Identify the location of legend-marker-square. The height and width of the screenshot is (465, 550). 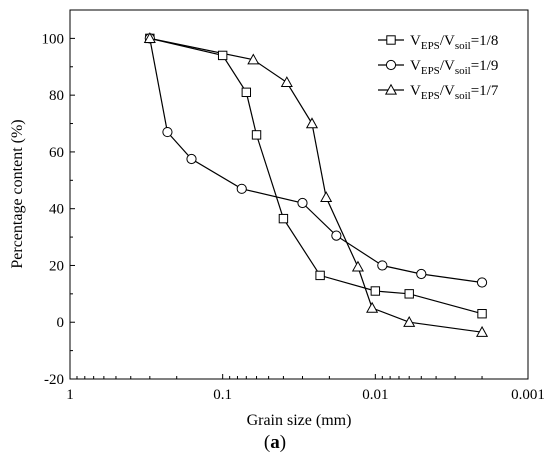
(391, 40).